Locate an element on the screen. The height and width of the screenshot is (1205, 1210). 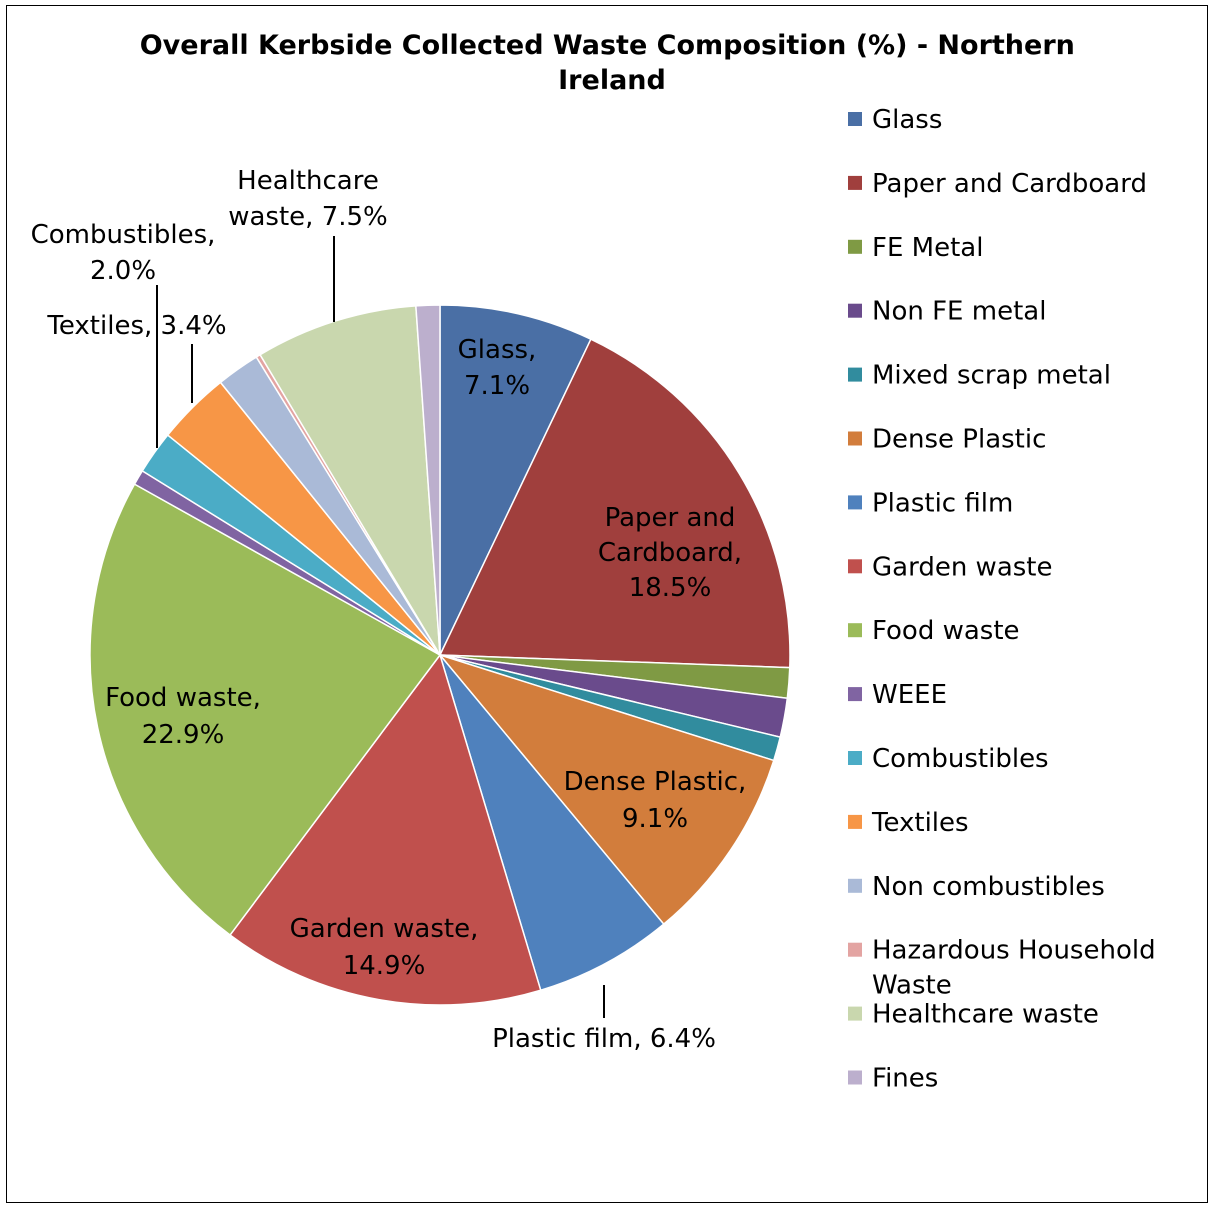
legend-swatch-healthcare-waste is located at coordinates (855, 1013).